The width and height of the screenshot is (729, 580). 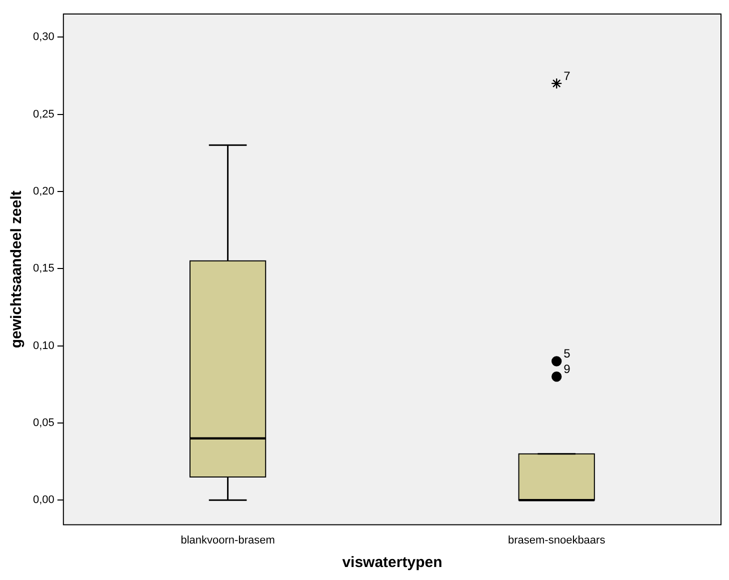 I want to click on annotation: 9, so click(x=567, y=369).